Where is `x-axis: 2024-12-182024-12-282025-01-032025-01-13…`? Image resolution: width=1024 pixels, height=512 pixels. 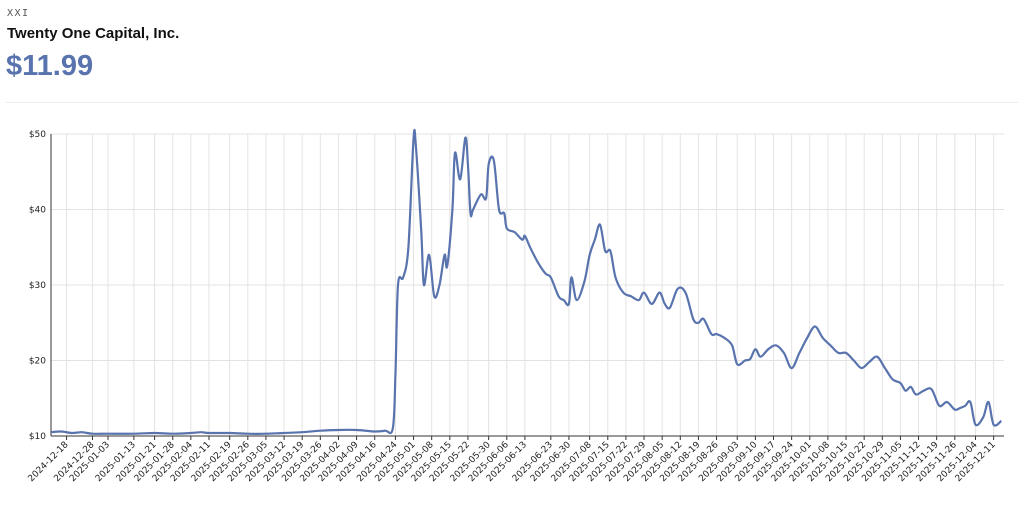 x-axis: 2024-12-182024-12-282025-01-032025-01-13… is located at coordinates (515, 459).